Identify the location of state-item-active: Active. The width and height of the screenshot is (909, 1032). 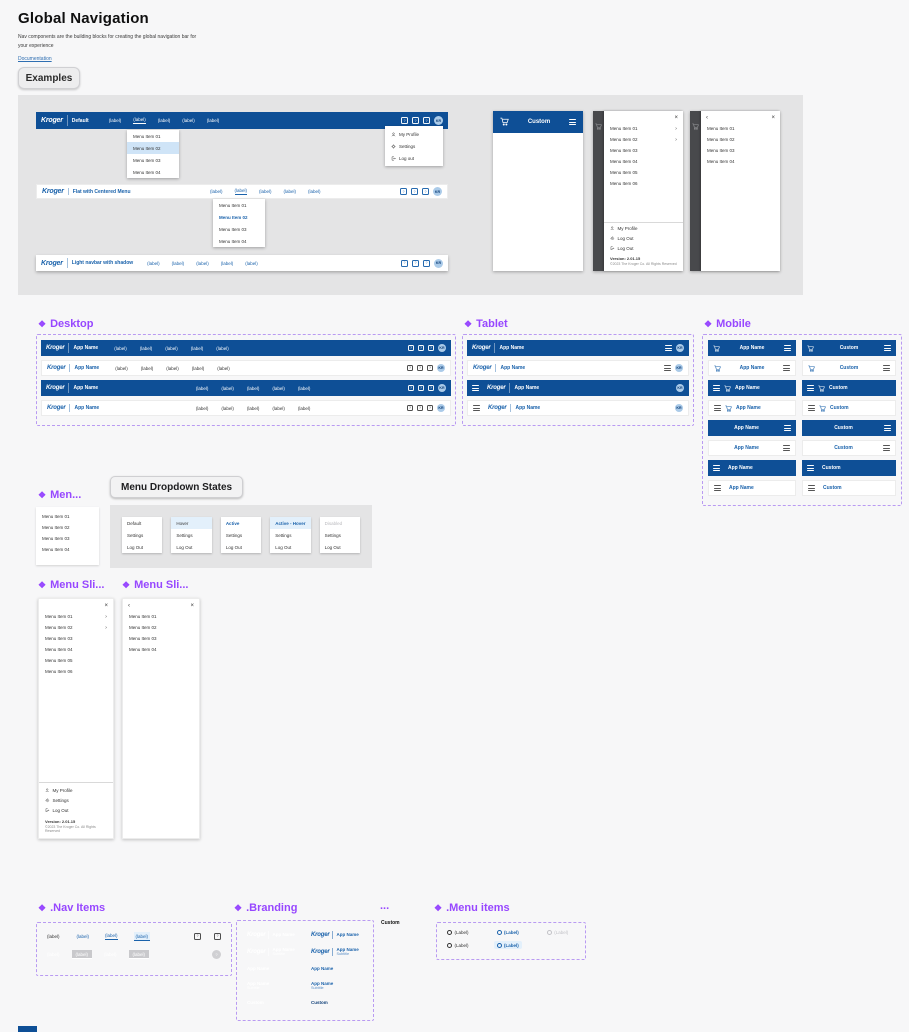
(232, 523).